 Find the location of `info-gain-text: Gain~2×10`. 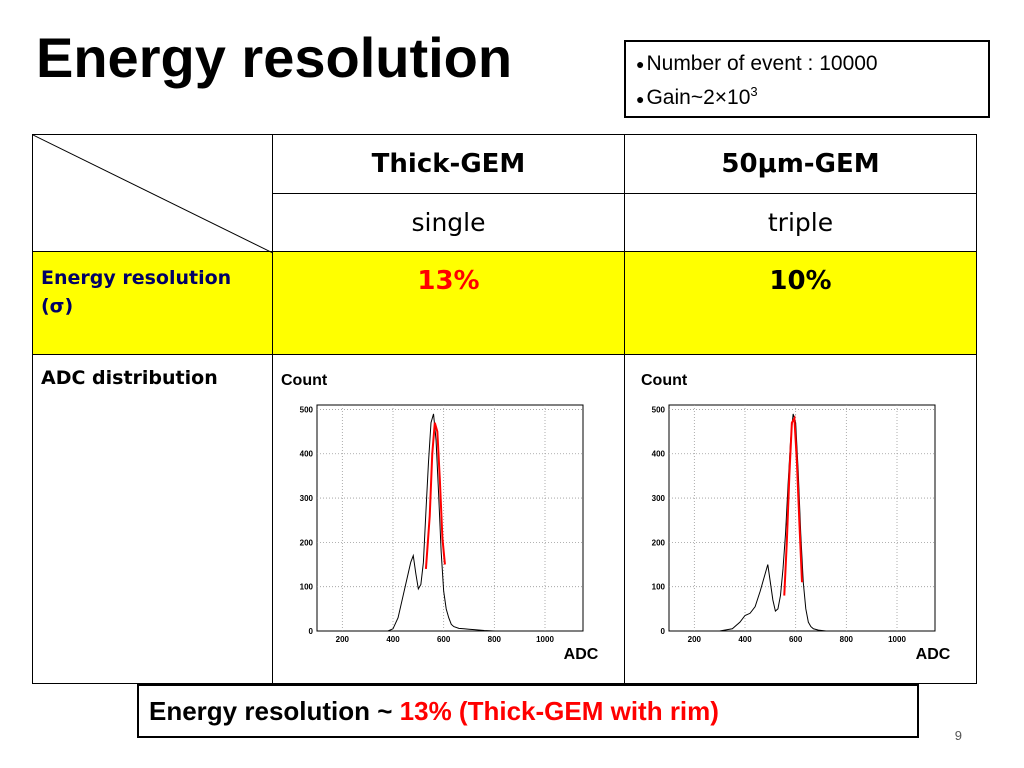

info-gain-text: Gain~2×10 is located at coordinates (698, 98).